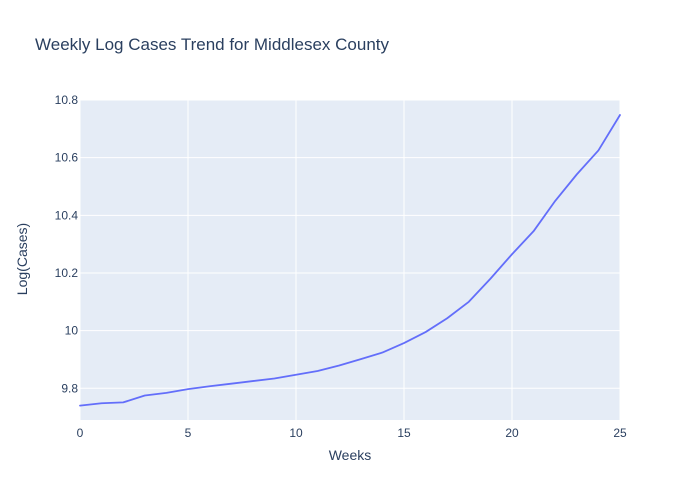 This screenshot has width=700, height=500. Describe the element at coordinates (69, 388) in the screenshot. I see `y-tick-label: 9.8` at that location.